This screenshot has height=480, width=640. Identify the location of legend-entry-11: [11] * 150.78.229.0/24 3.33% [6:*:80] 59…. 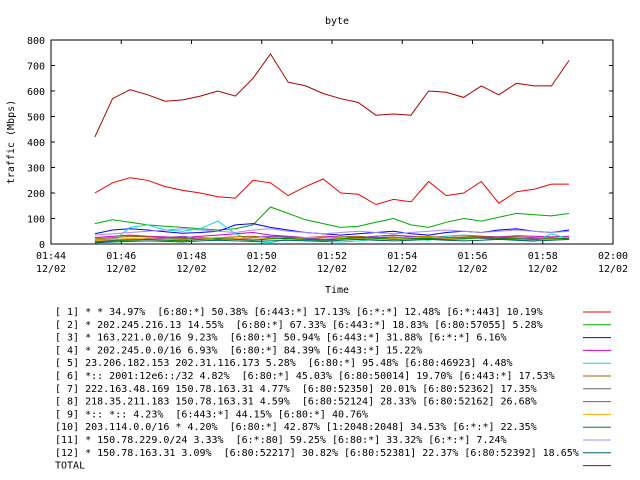
(281, 440).